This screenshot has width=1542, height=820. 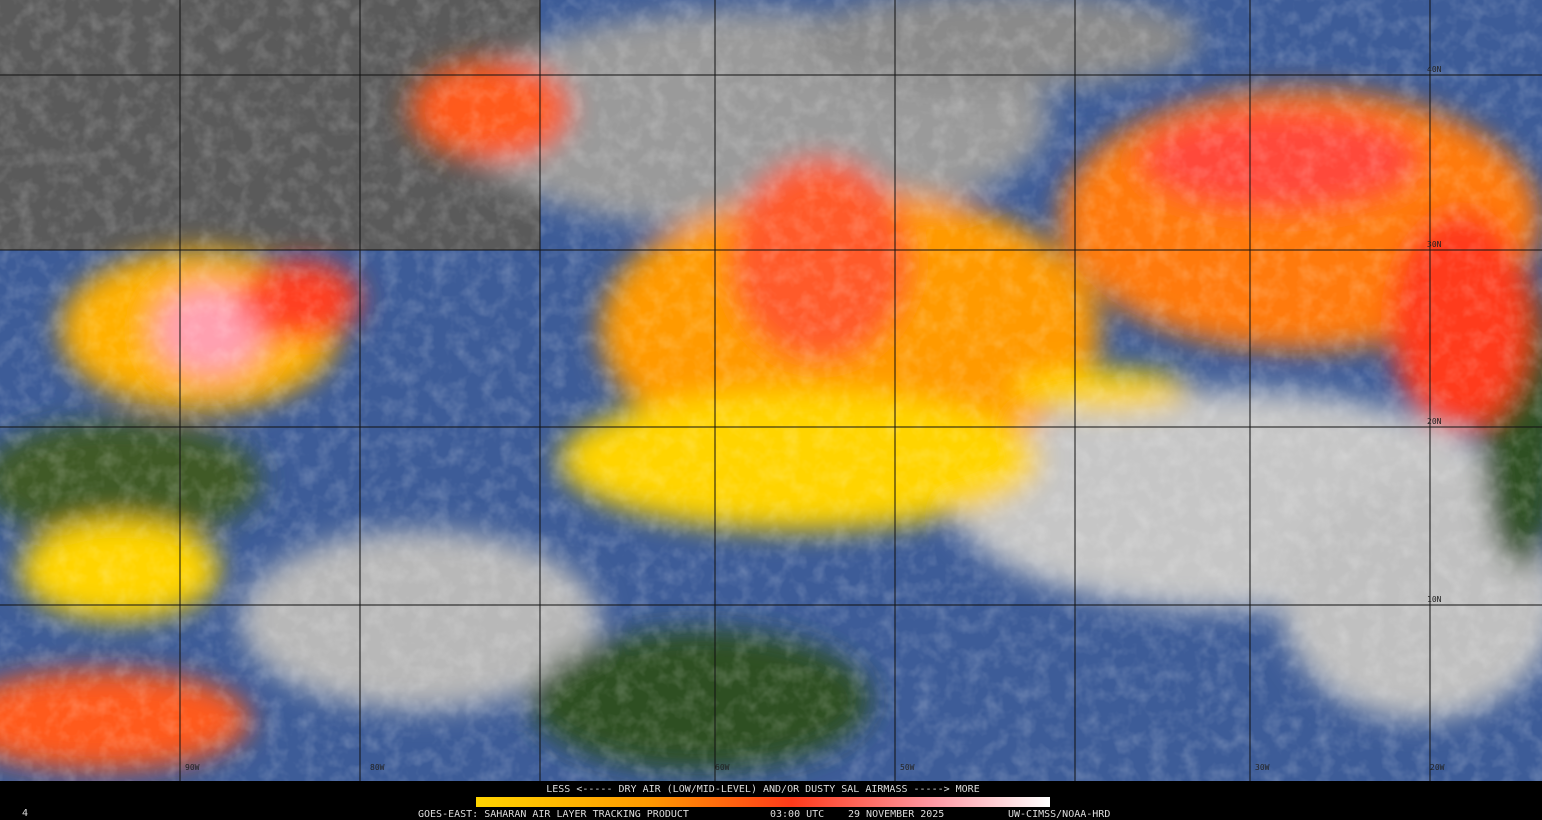 What do you see at coordinates (896, 814) in the screenshot?
I see `date: 29 NOVEMBER 2025` at bounding box center [896, 814].